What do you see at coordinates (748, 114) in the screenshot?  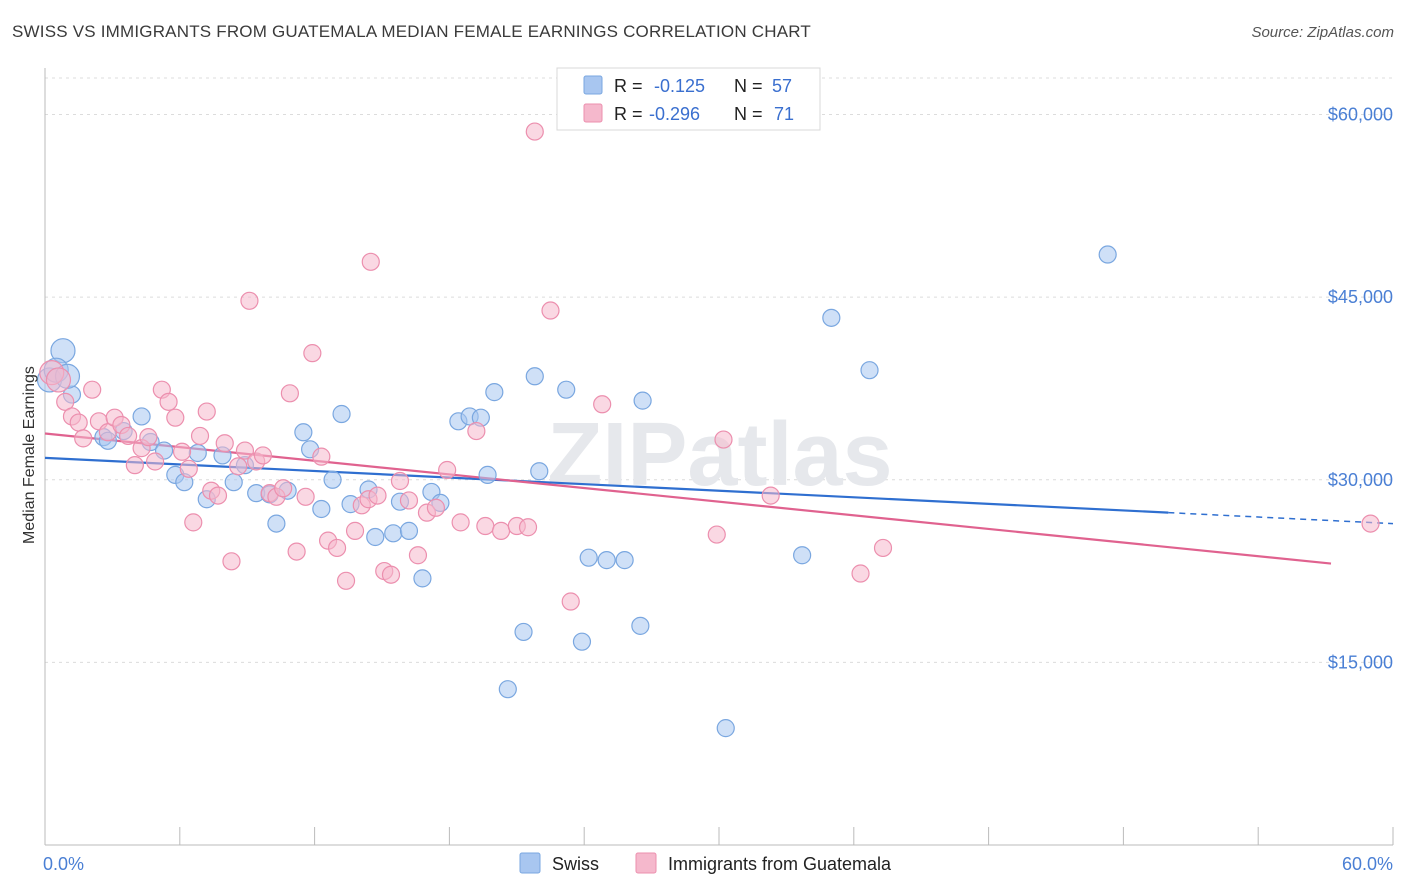 I see `stats-n-label-2: N =` at bounding box center [748, 114].